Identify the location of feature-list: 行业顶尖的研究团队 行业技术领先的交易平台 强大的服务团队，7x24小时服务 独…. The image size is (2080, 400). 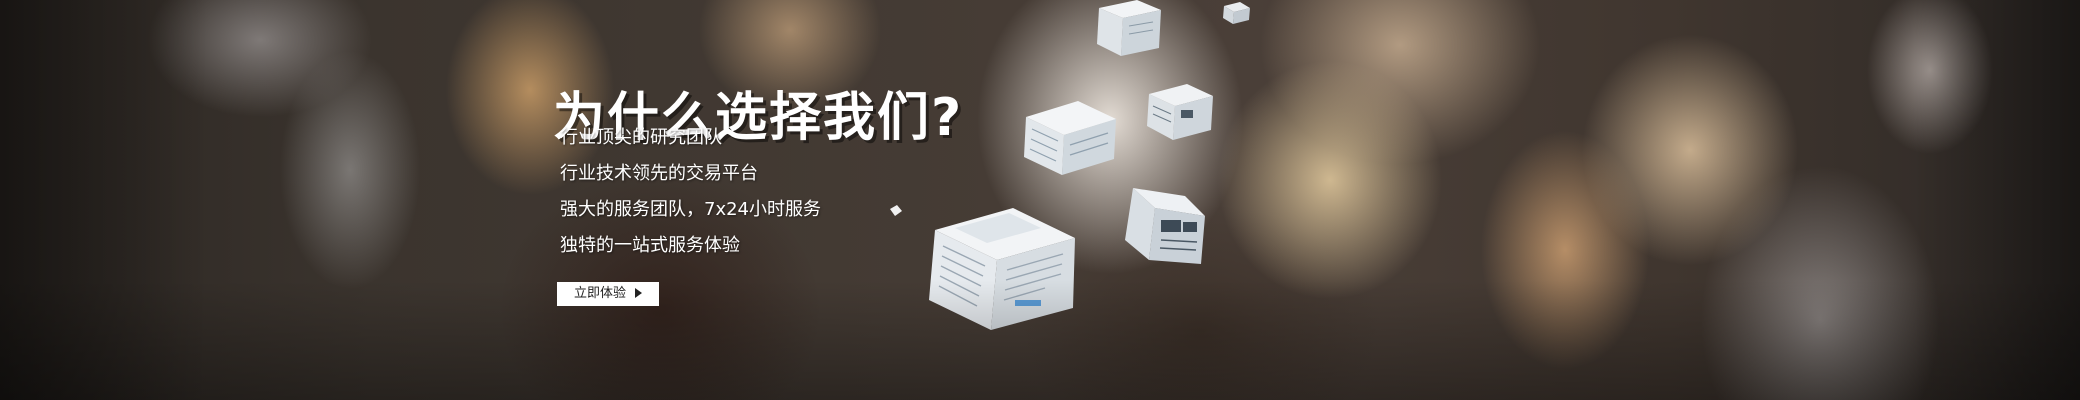
(690, 192).